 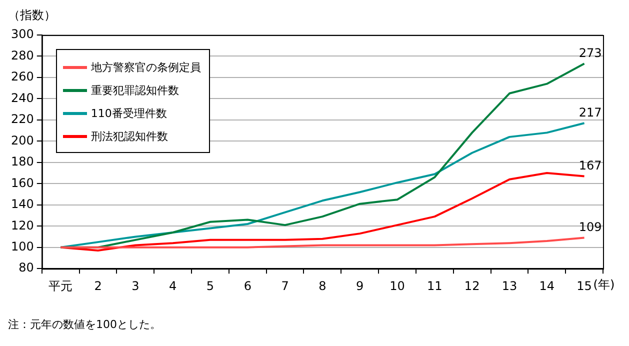 I want to click on x-tick-label: 9, so click(x=360, y=285).